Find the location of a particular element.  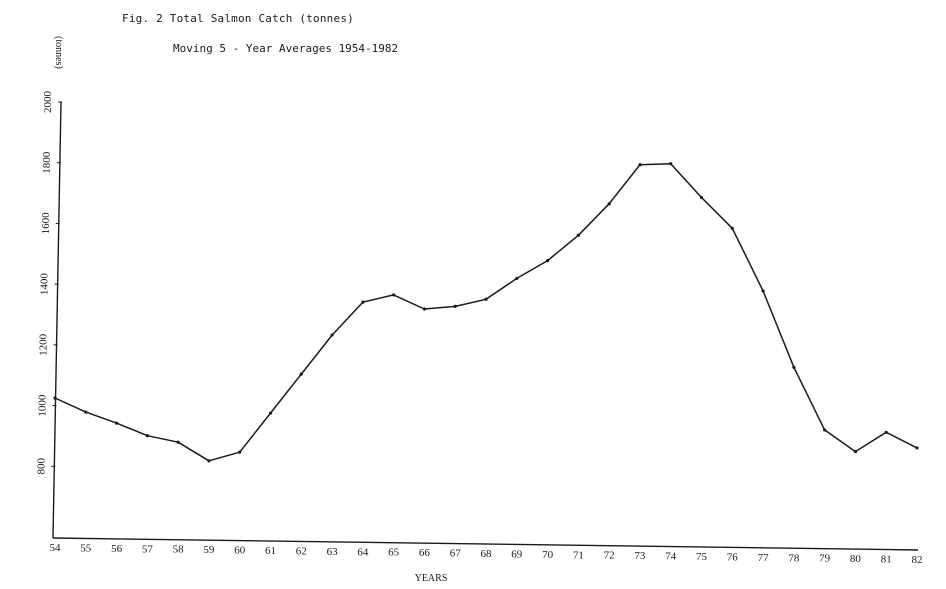

x-tick-label: 64 is located at coordinates (363, 552).